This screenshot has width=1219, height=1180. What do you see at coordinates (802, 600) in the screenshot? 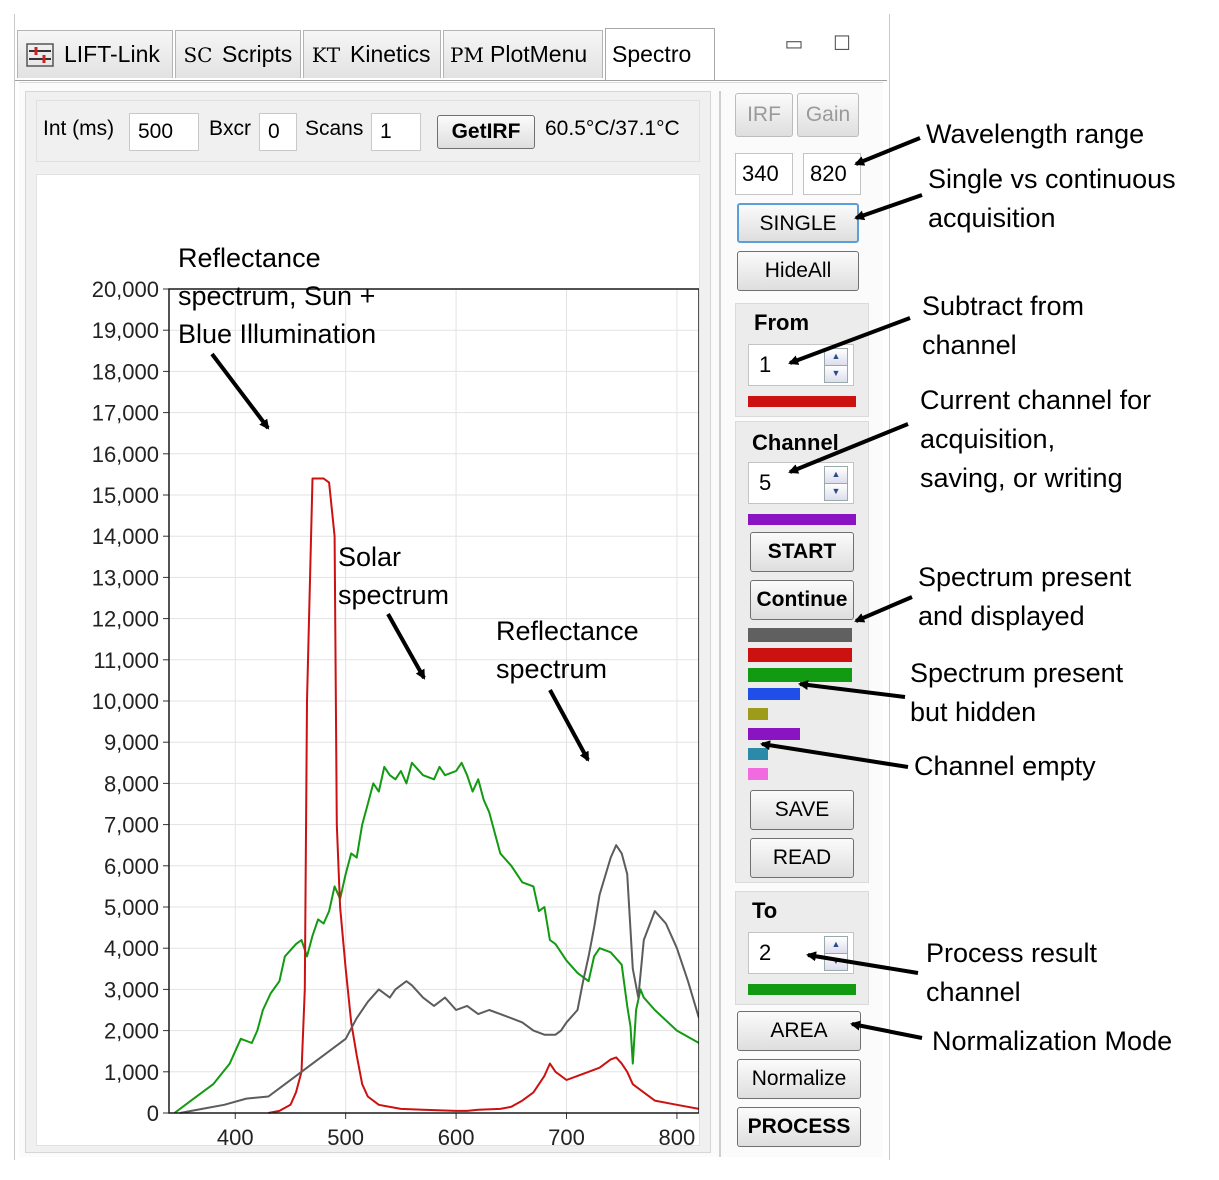
I see `continue-button: Continue` at bounding box center [802, 600].